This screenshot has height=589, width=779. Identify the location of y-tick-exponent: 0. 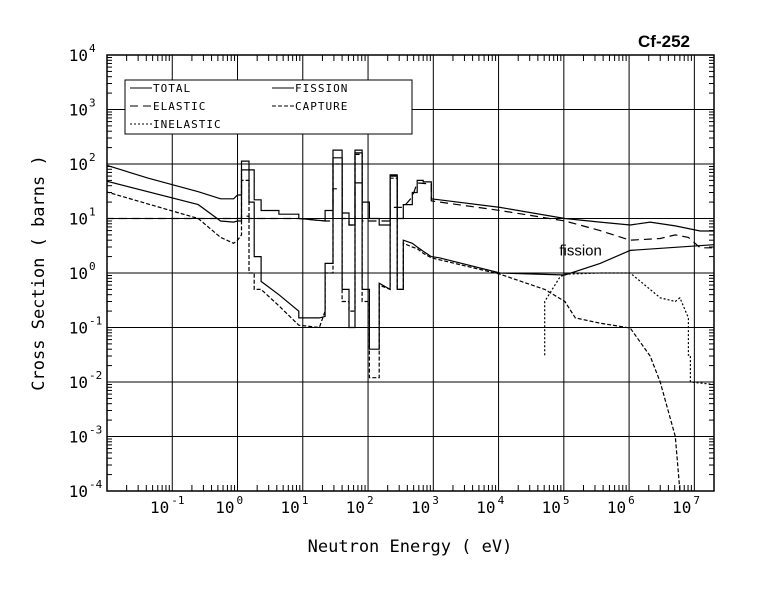
(92, 266).